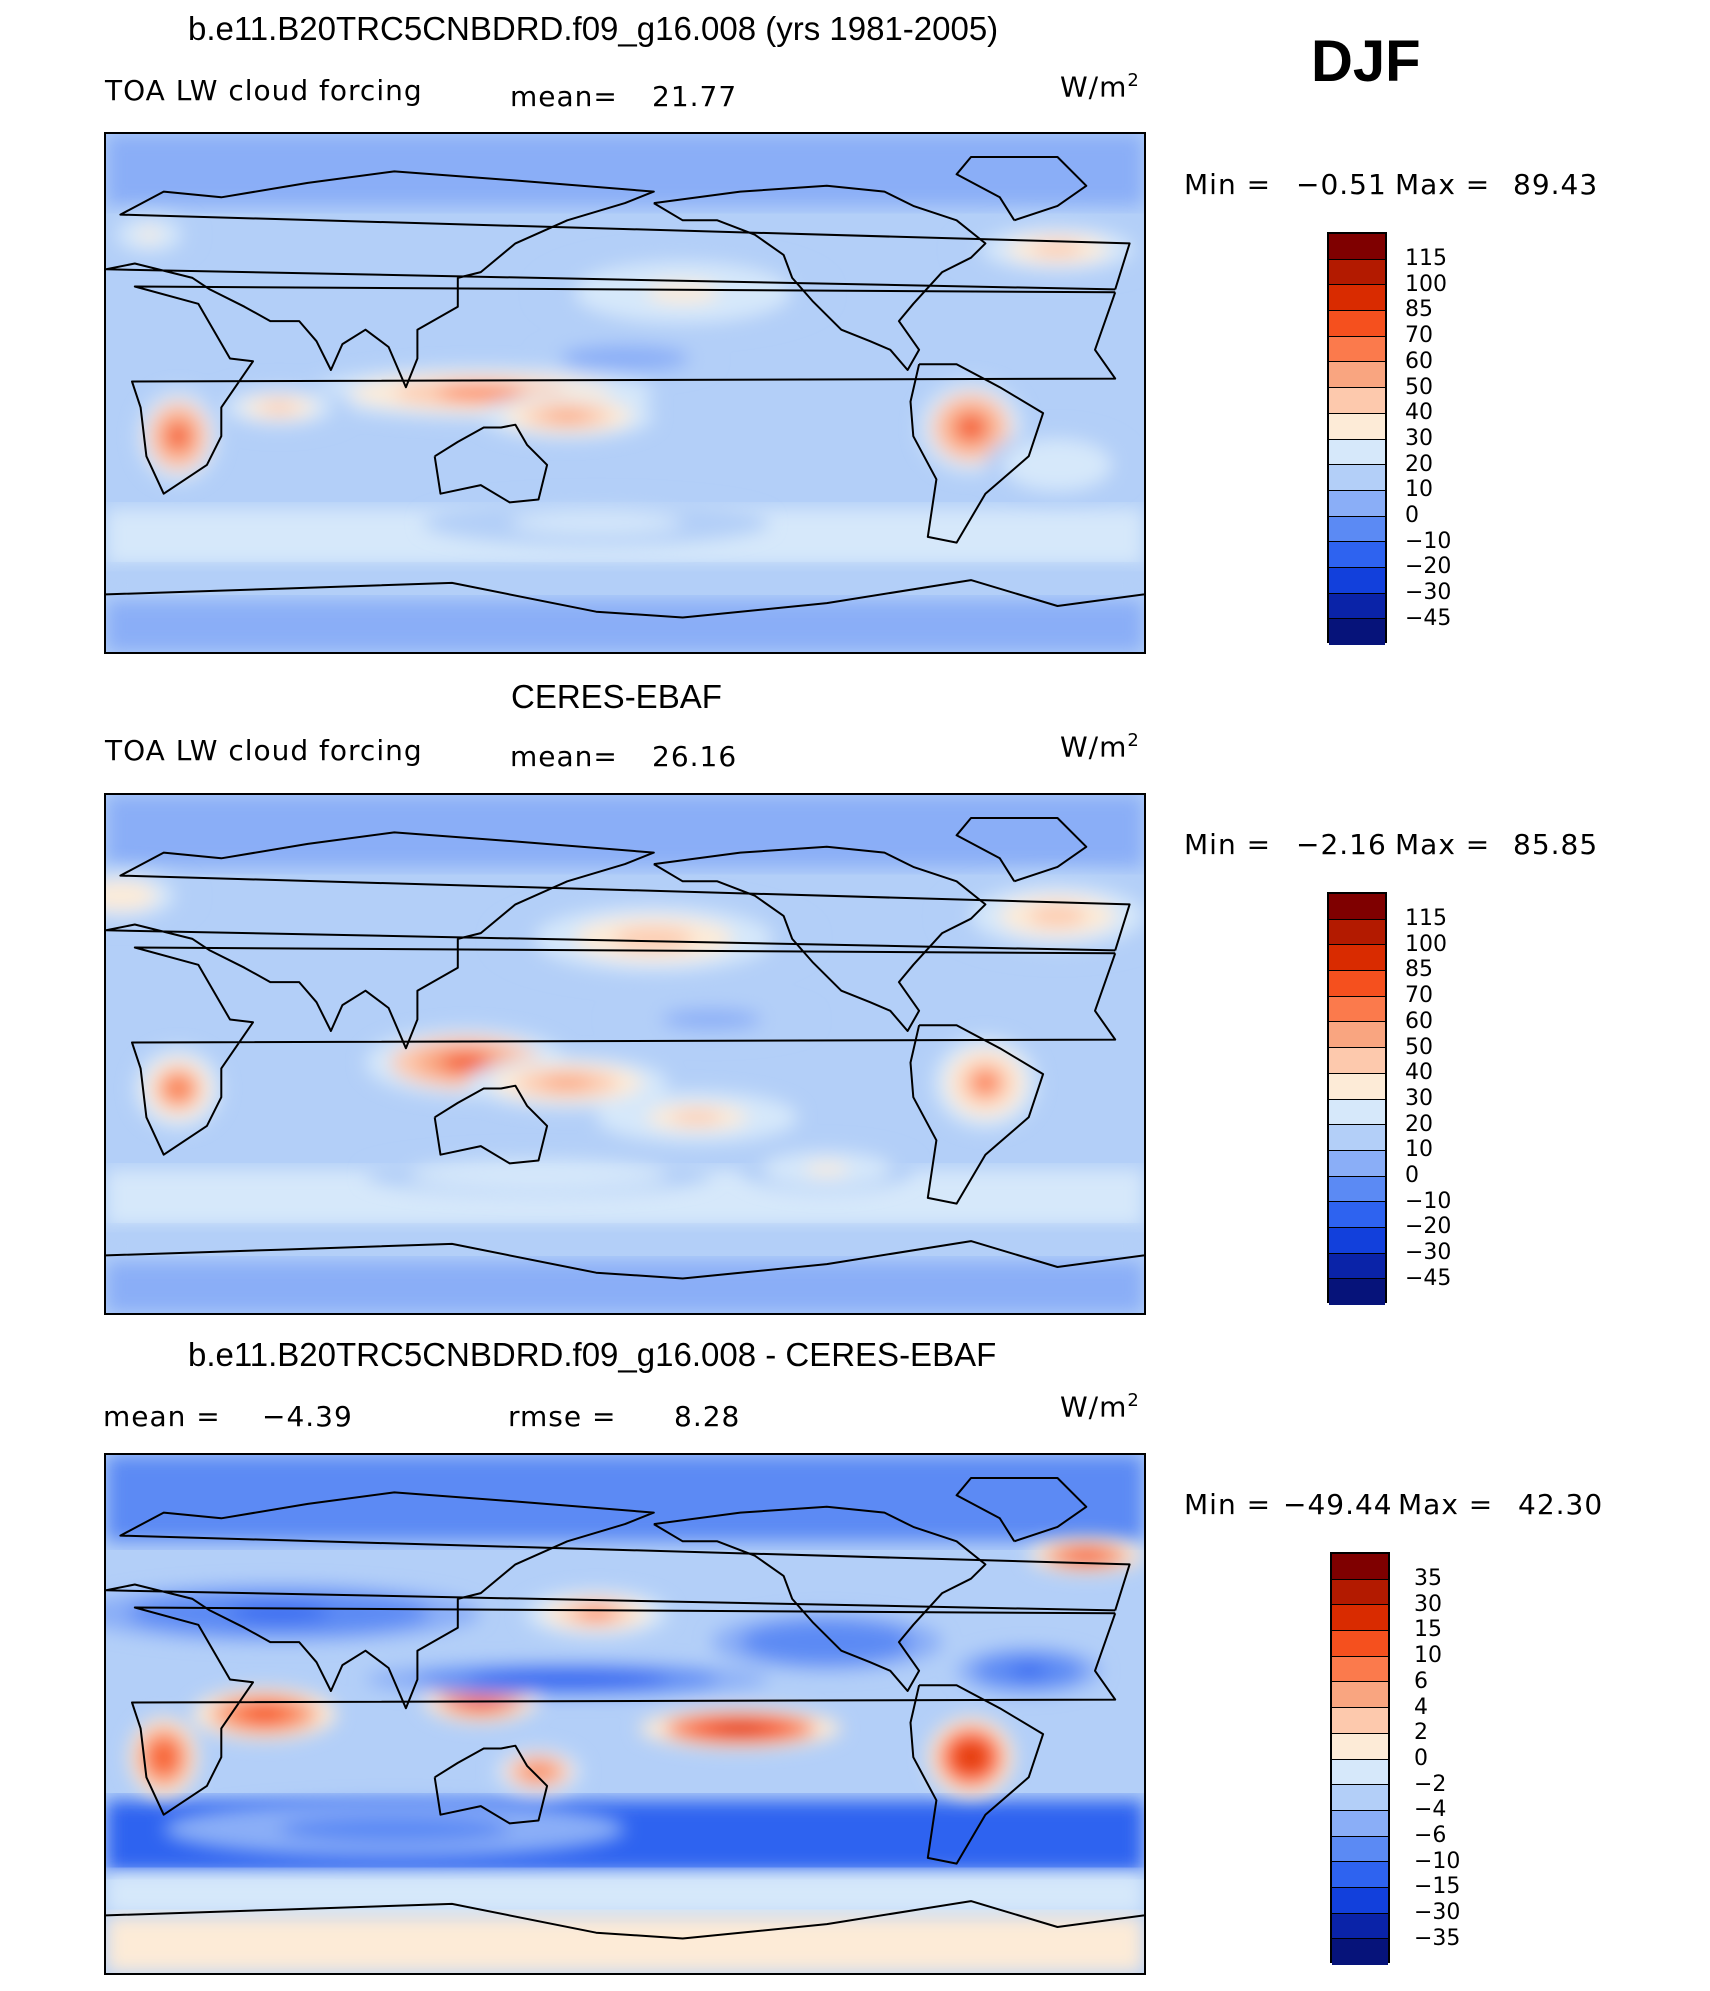 Image resolution: width=1710 pixels, height=1991 pixels. I want to click on colorbar-tick-label: 20, so click(1419, 464).